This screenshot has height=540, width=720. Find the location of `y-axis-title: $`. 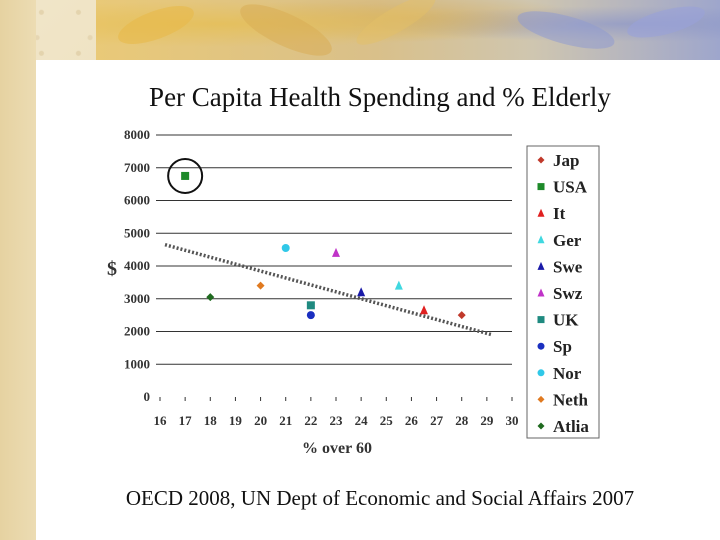

y-axis-title: $ is located at coordinates (112, 269).